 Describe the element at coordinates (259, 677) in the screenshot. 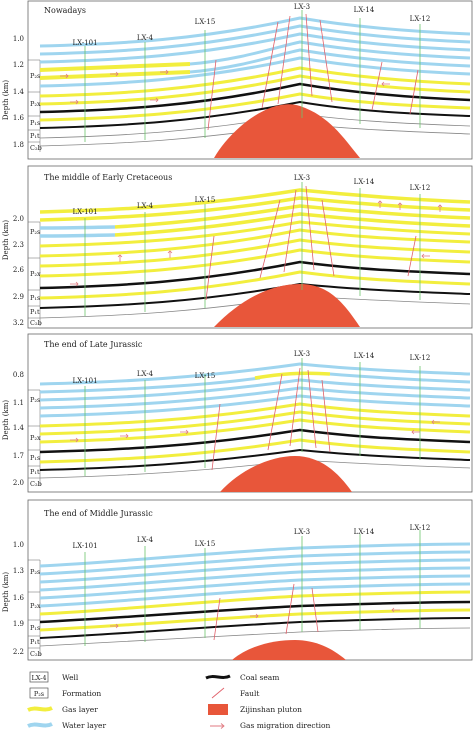

I see `legend-coal-seam-label: Coal seam` at that location.